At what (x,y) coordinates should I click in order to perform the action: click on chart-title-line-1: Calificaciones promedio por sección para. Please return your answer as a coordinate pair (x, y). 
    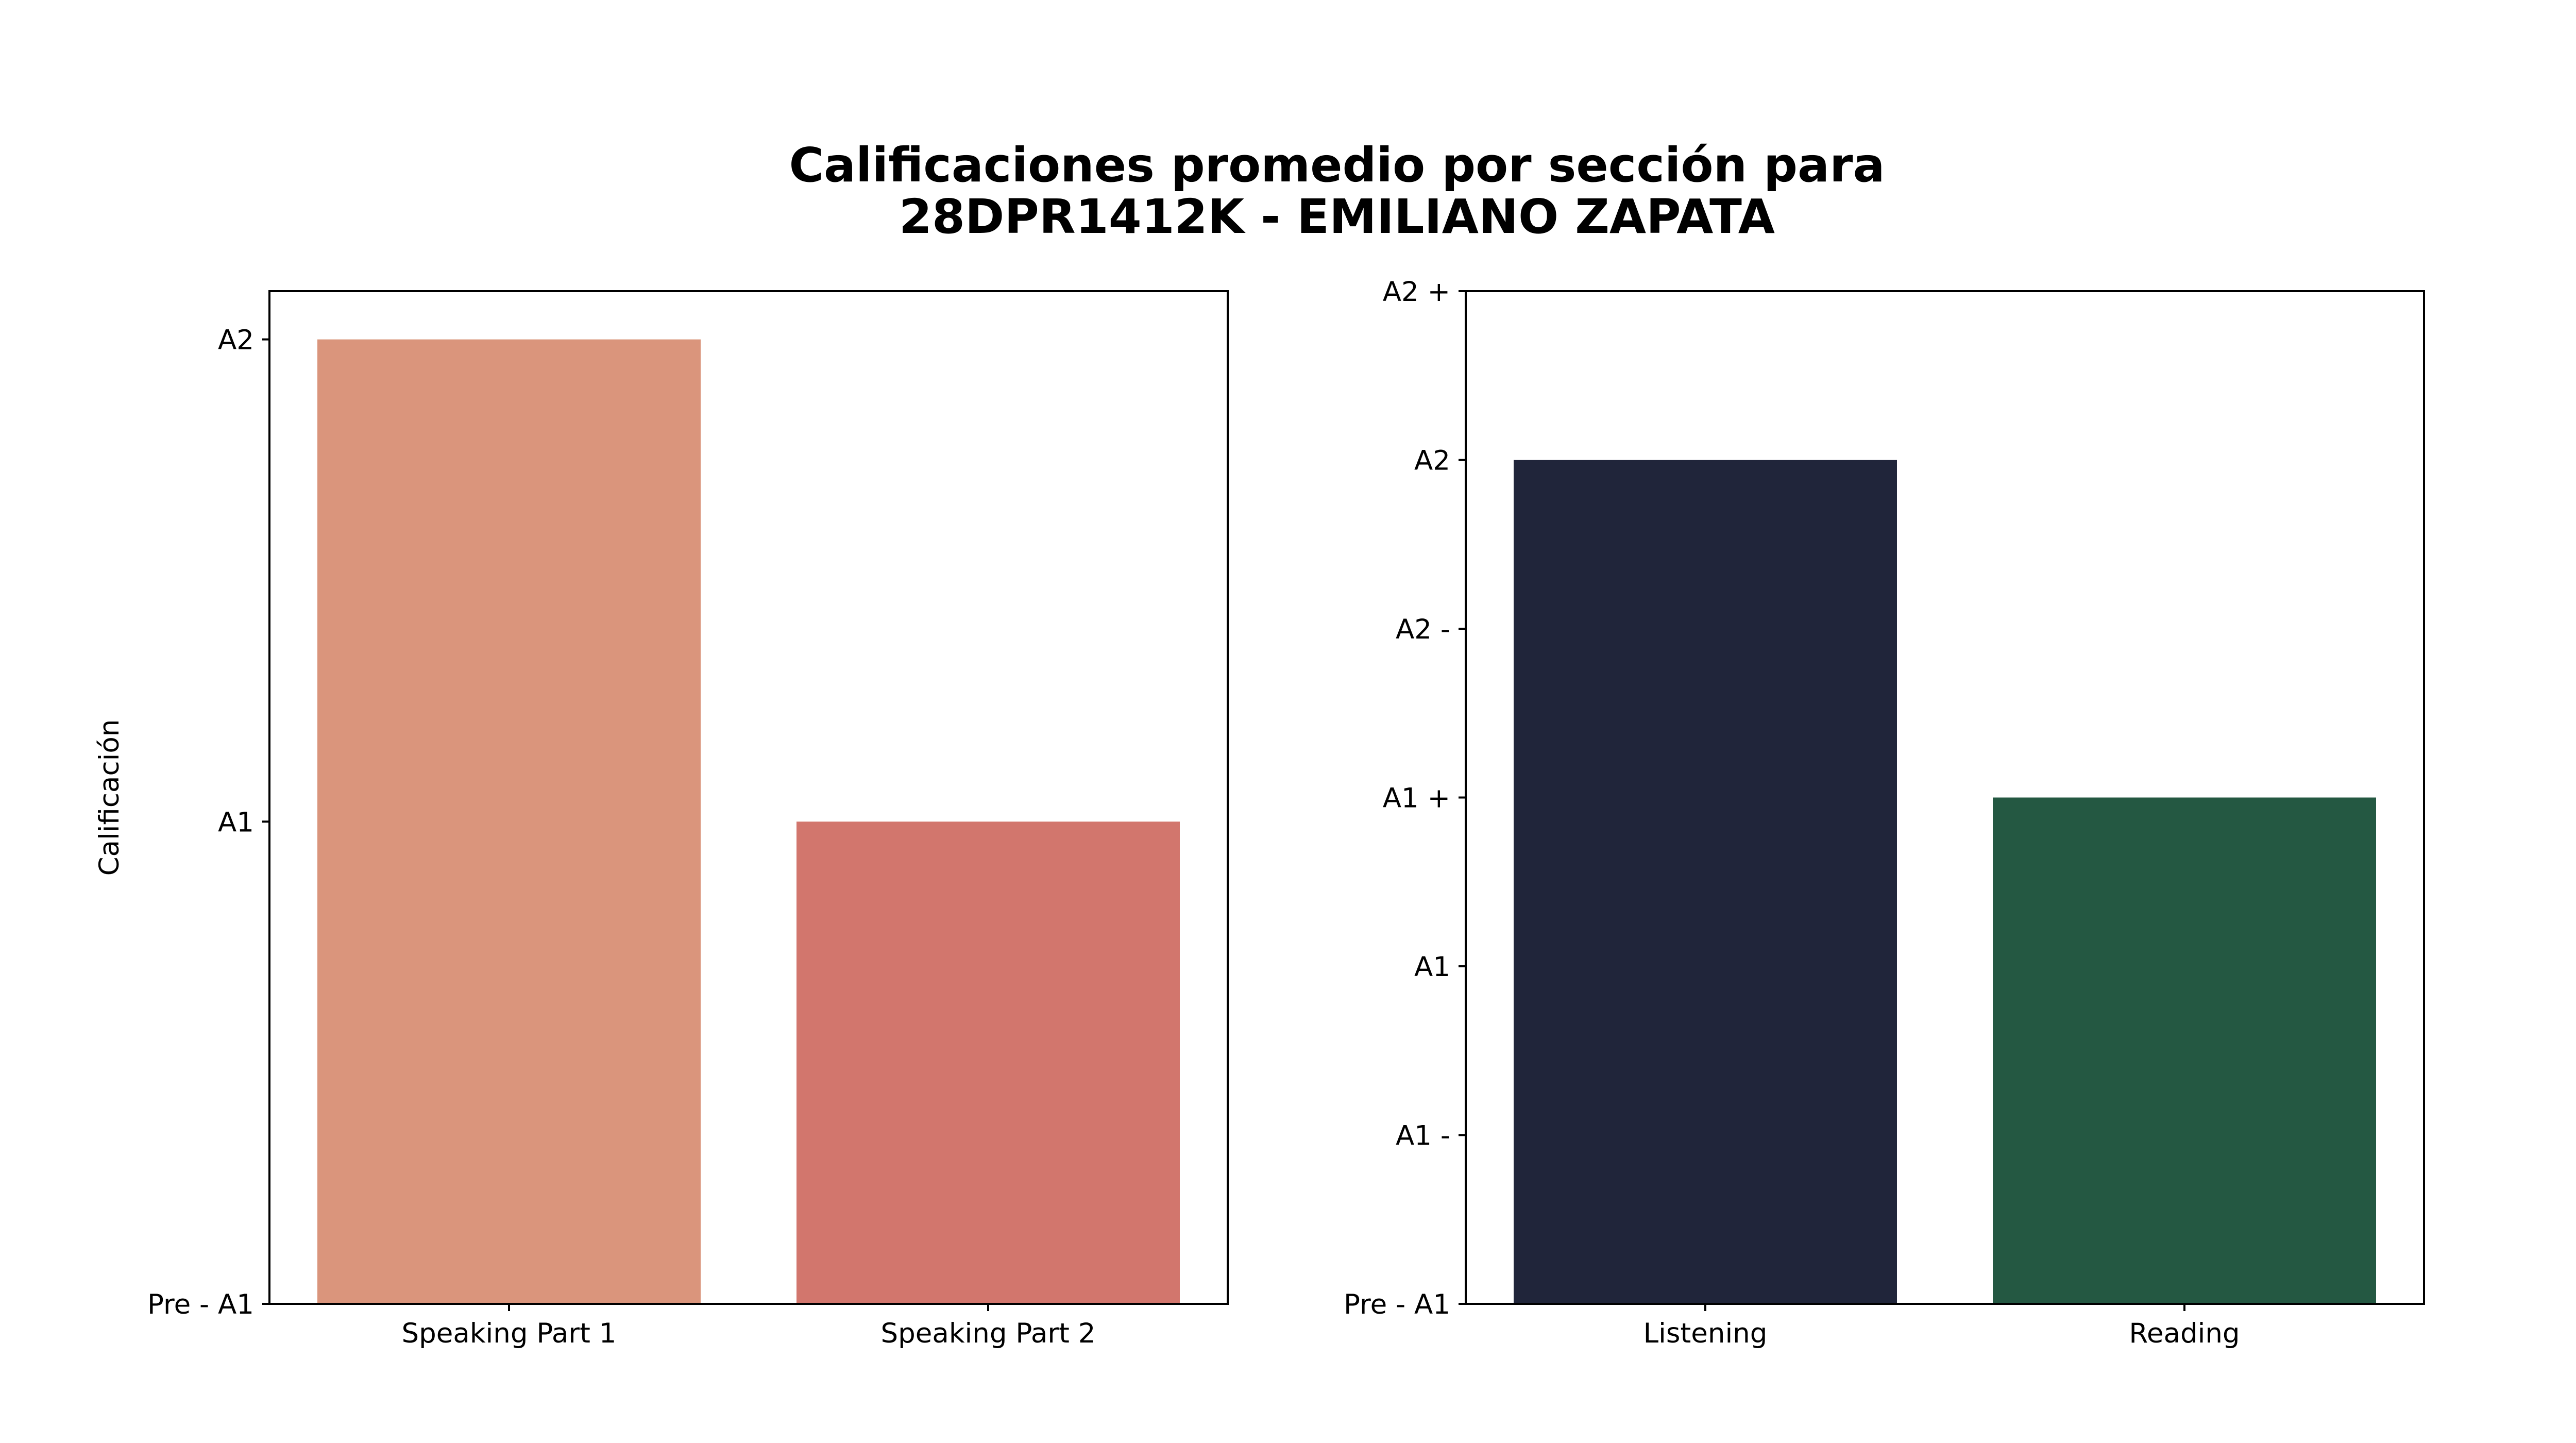
    Looking at the image, I should click on (1337, 165).